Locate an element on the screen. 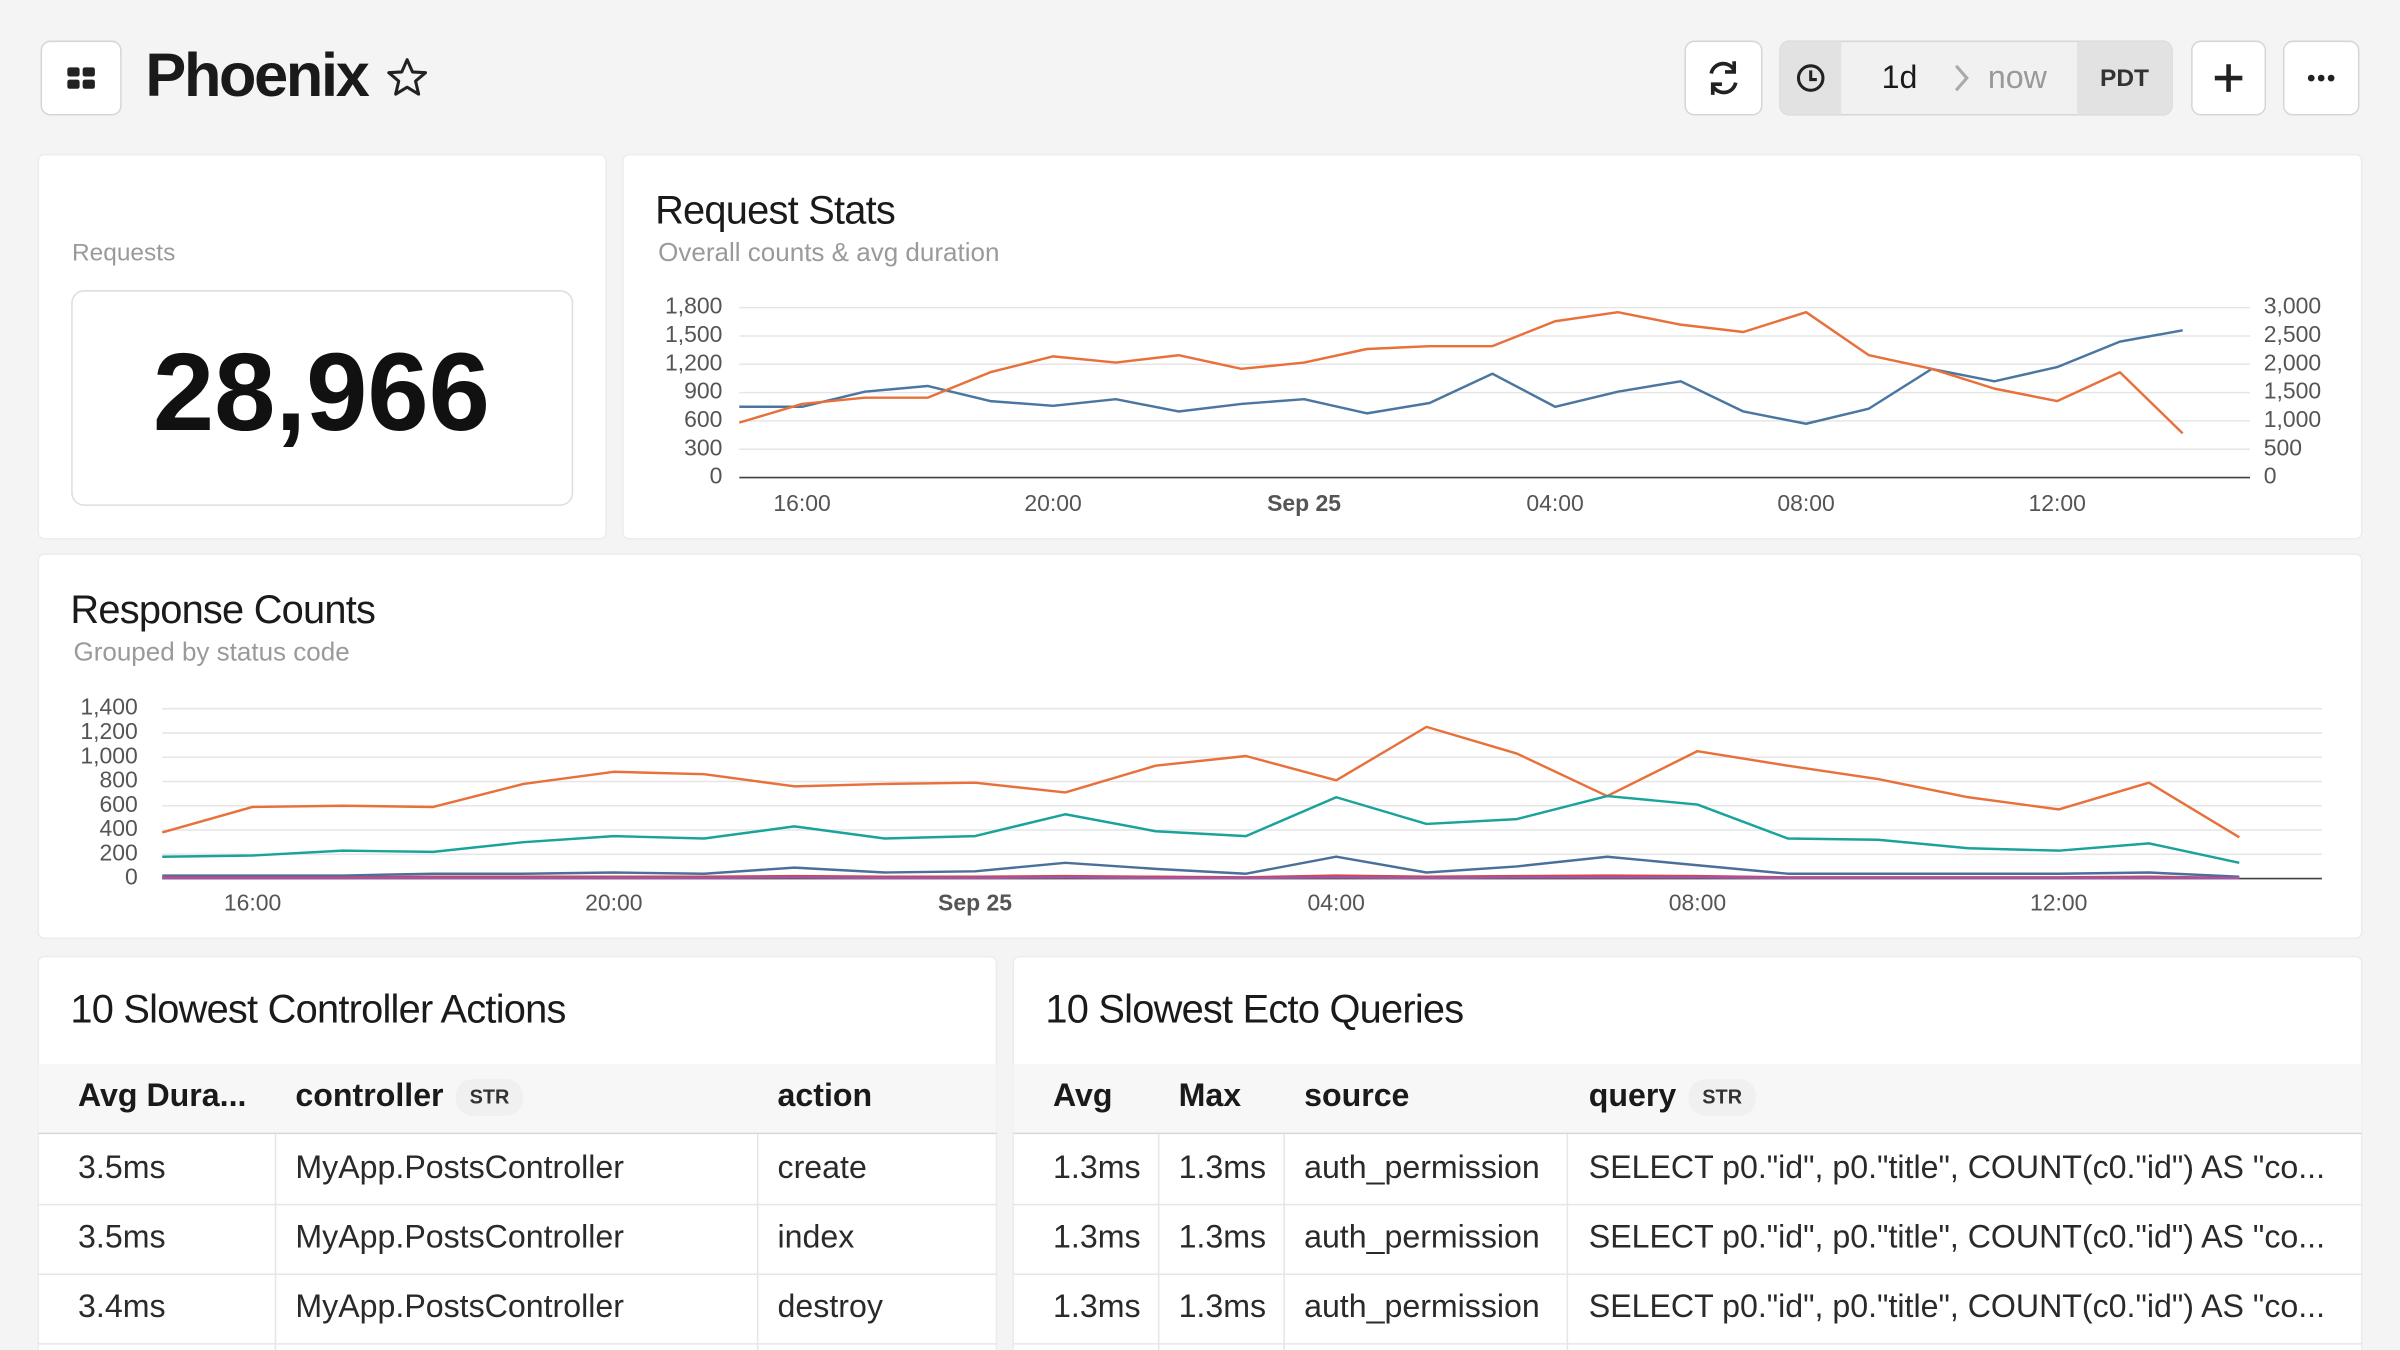 This screenshot has height=1350, width=2400. column-header: query is located at coordinates (1633, 1095).